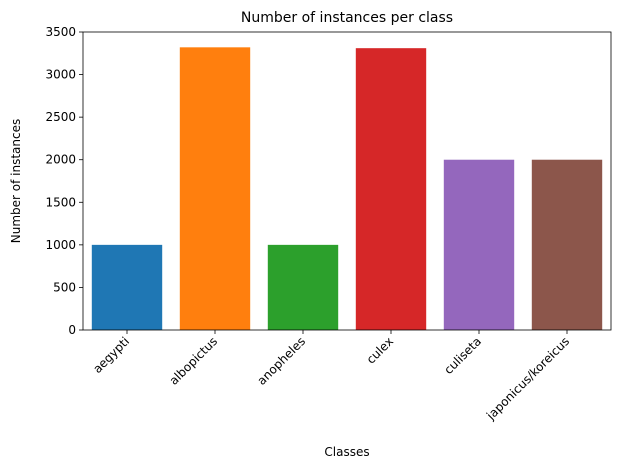 Image resolution: width=630 pixels, height=470 pixels. I want to click on y-axis-label: Number of instances, so click(16, 181).